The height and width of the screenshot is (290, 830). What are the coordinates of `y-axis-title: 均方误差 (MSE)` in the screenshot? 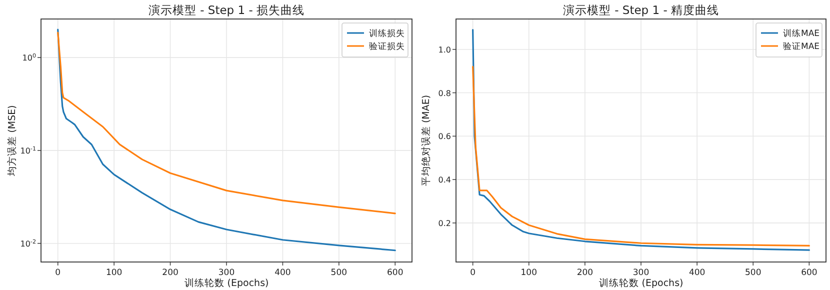 It's located at (12, 141).